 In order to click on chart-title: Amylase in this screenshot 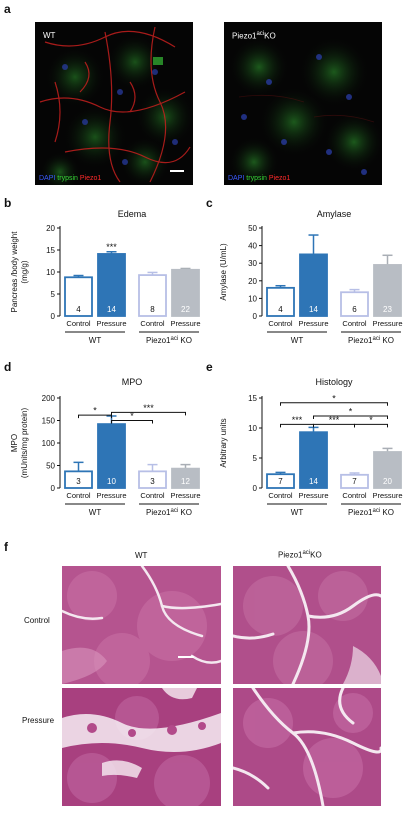, I will do `click(334, 214)`.